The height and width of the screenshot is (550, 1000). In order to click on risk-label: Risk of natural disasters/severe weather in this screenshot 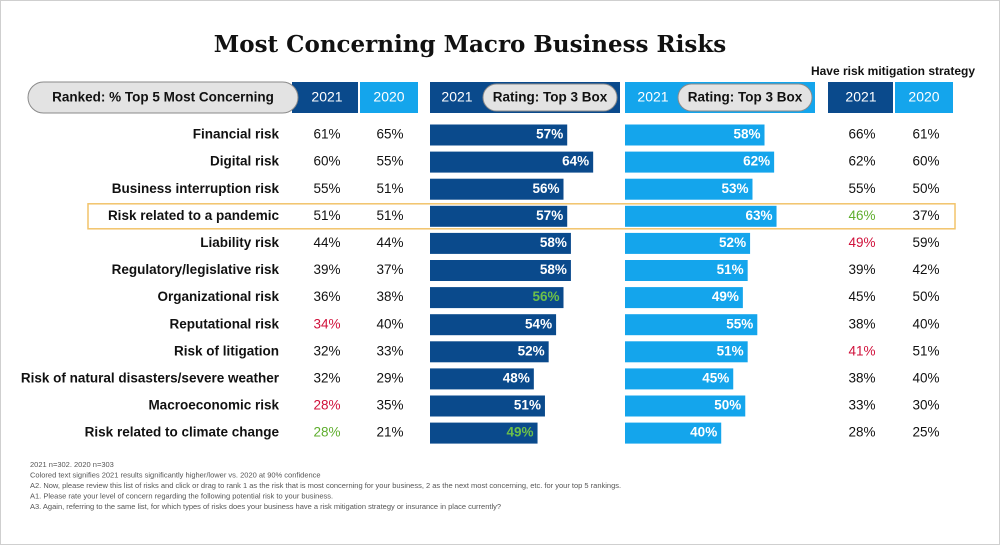, I will do `click(150, 377)`.